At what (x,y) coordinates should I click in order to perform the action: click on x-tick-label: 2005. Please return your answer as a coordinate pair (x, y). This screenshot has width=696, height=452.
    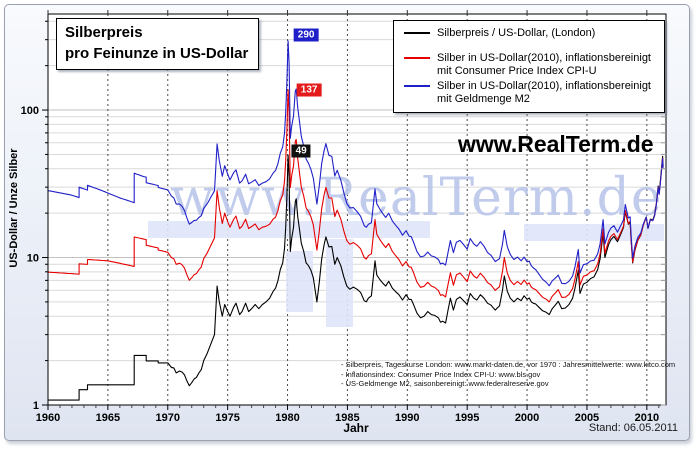
    Looking at the image, I should click on (587, 418).